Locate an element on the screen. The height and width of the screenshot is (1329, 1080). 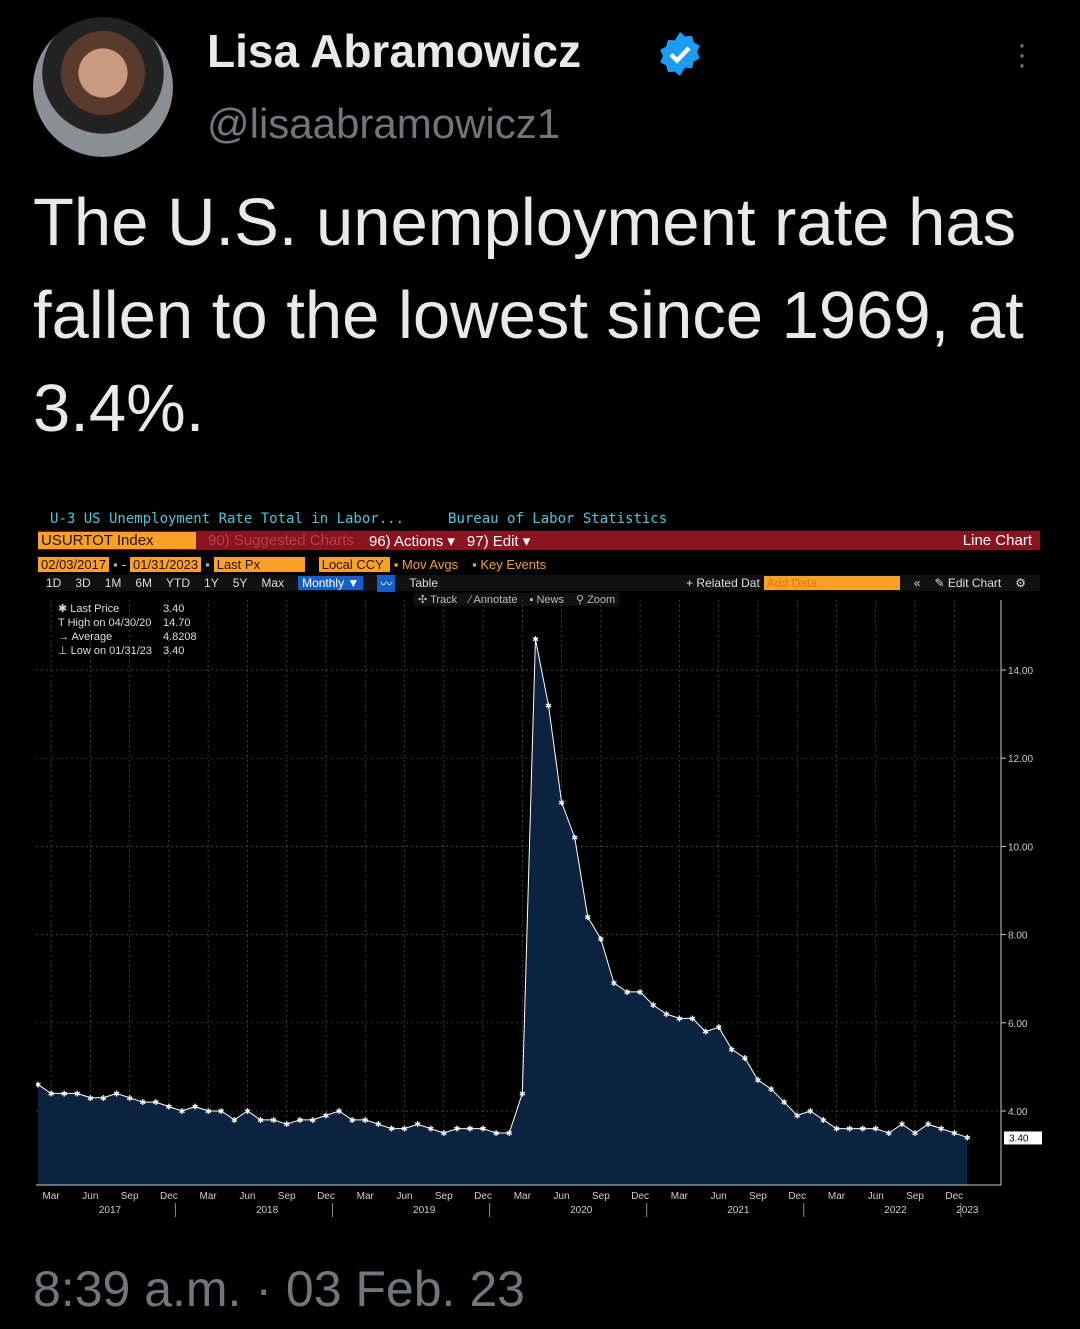
x-year-label: 2017 is located at coordinates (110, 1210).